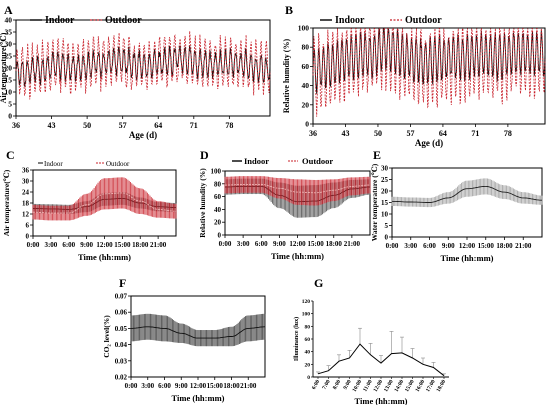 Image resolution: width=550 pixels, height=405 pixels. I want to click on x-tick-label: 43, so click(52, 125).